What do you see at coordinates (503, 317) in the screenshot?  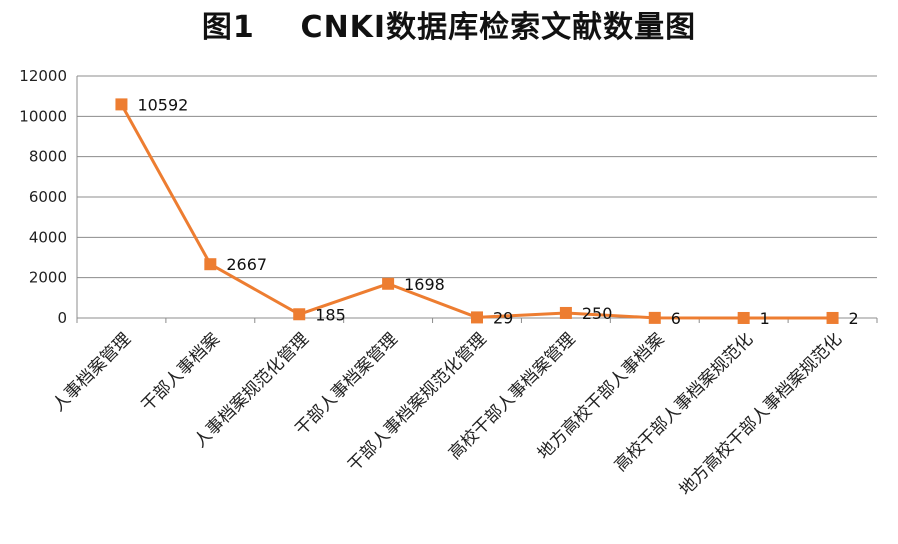 I see `data-label: 29` at bounding box center [503, 317].